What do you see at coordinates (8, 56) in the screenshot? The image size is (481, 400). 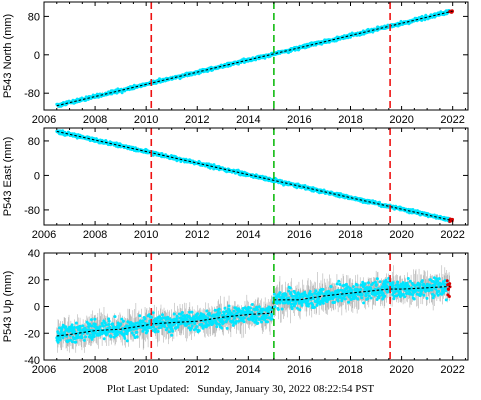 I see `y-axis-label: P543 North (mm)` at bounding box center [8, 56].